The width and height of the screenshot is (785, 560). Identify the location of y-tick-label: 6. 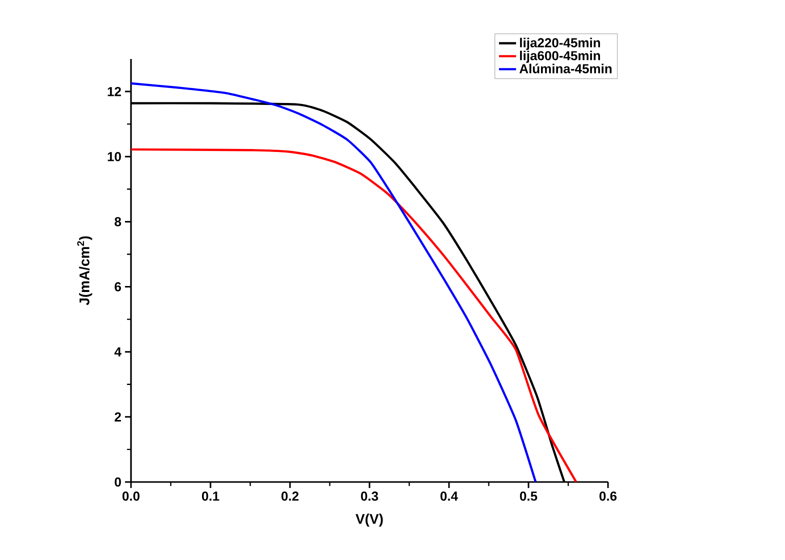
(117, 287).